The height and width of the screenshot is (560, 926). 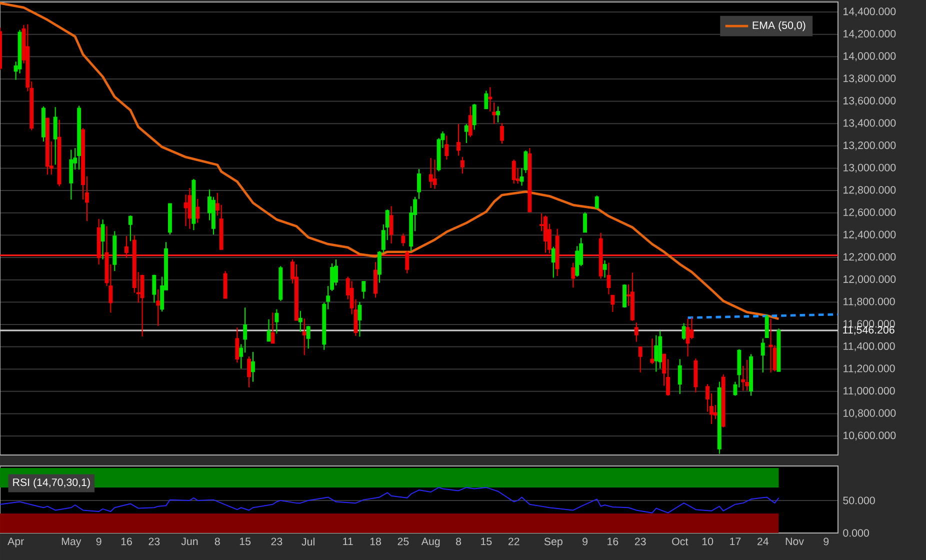 I want to click on y-tick-label: 11,200.000, so click(x=869, y=369).